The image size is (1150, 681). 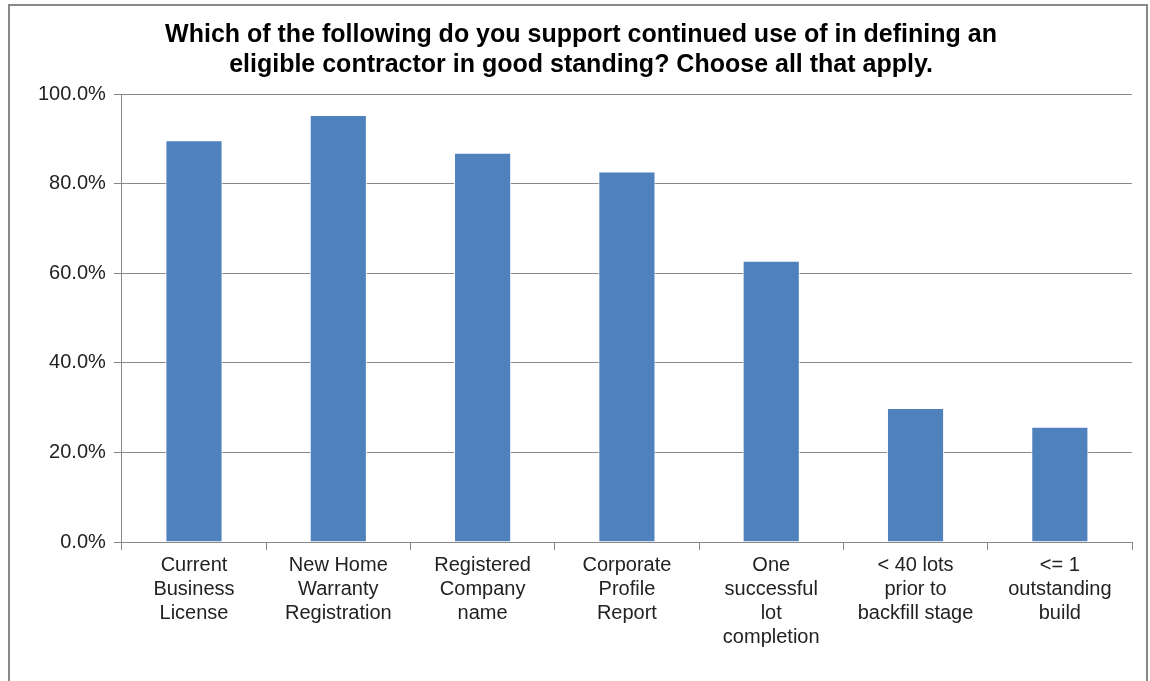 I want to click on x-tick-label: Corporate Profile Report, so click(x=627, y=587).